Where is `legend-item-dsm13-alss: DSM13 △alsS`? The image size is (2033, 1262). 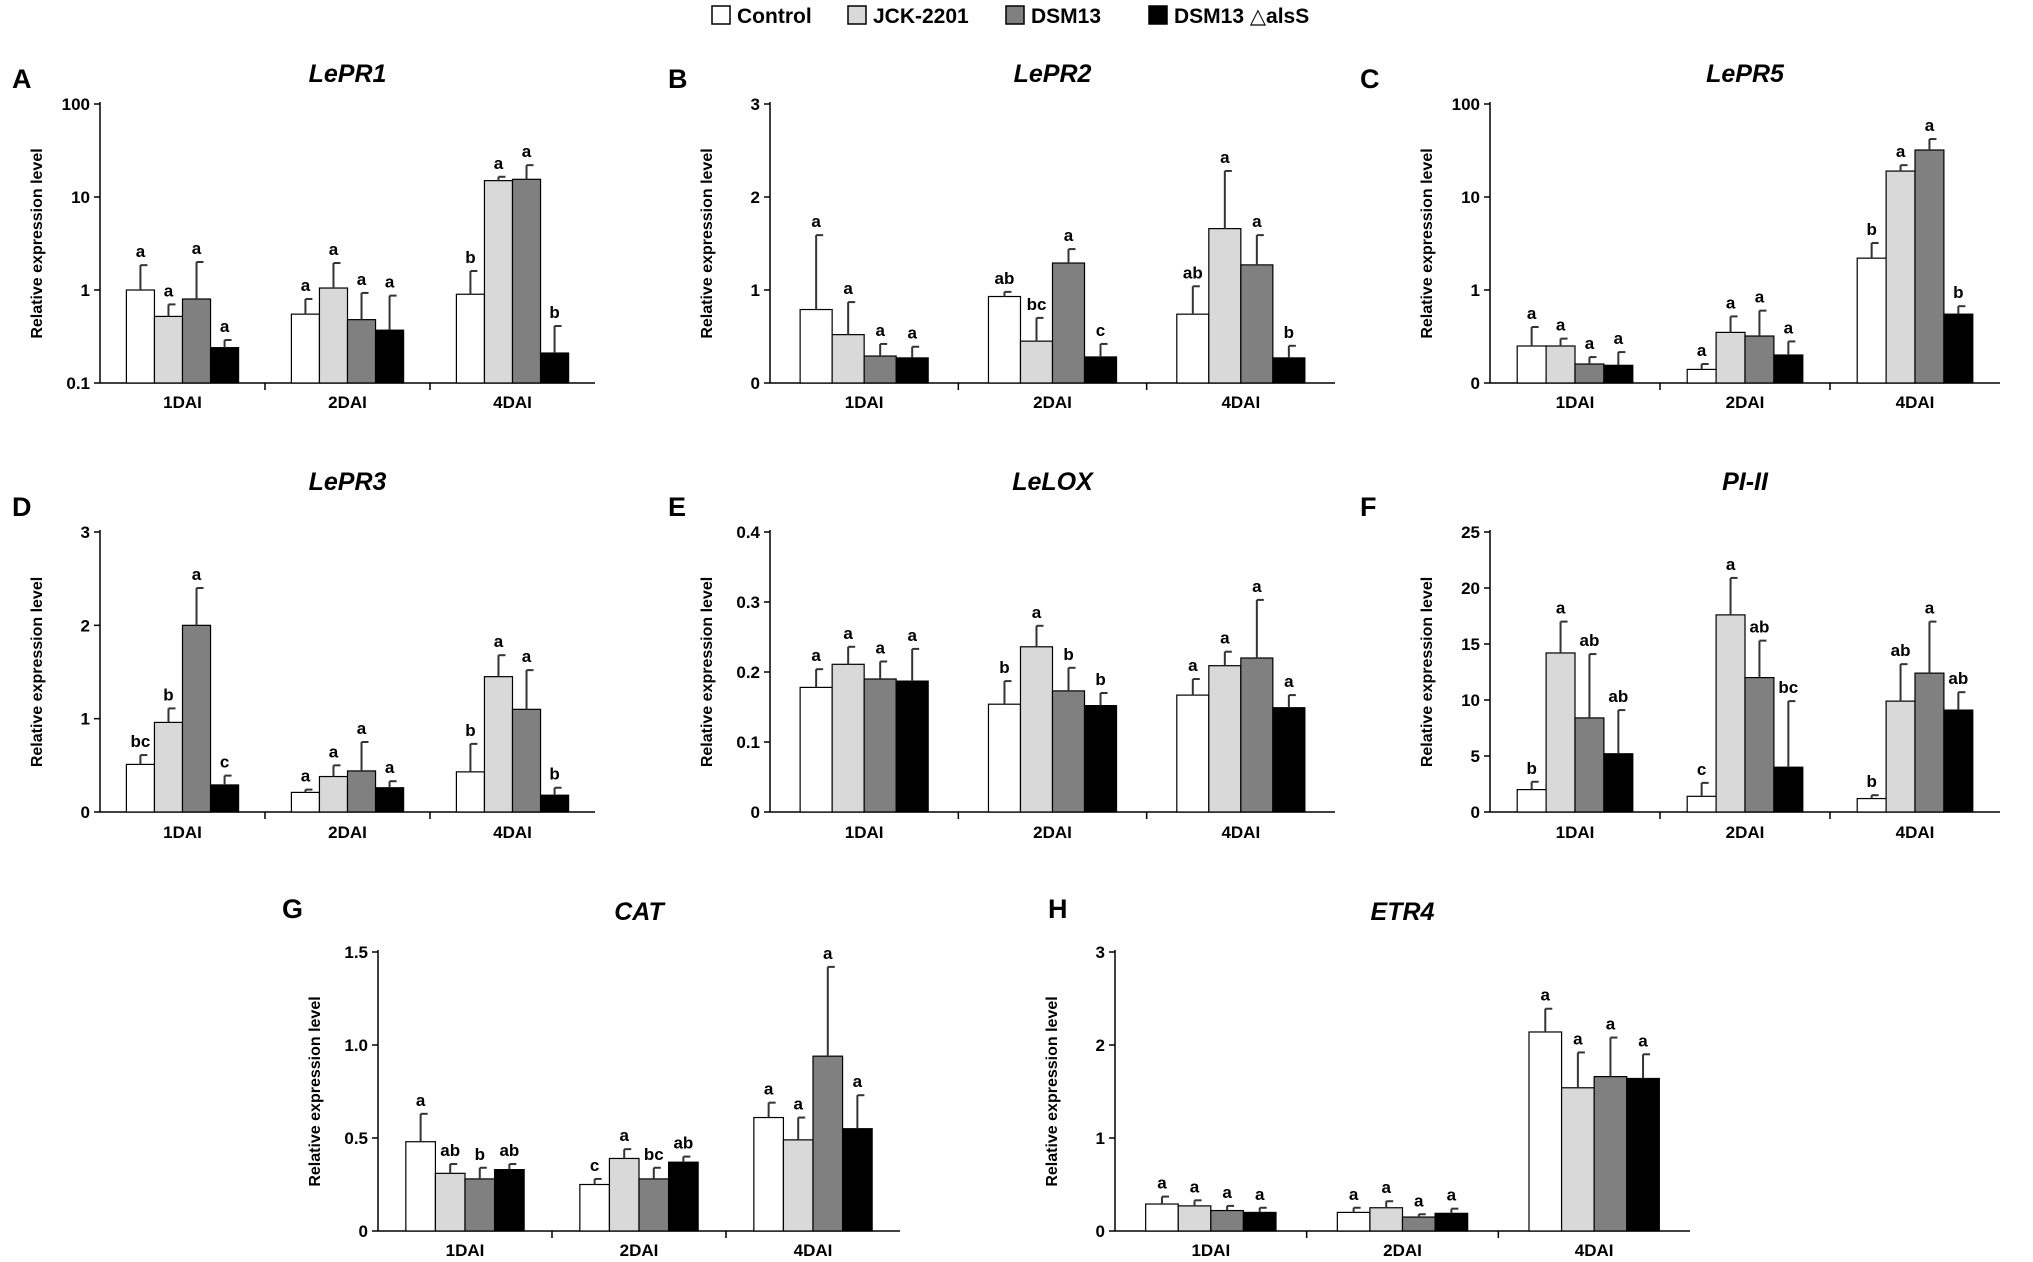 legend-item-dsm13-alss: DSM13 △alsS is located at coordinates (1228, 16).